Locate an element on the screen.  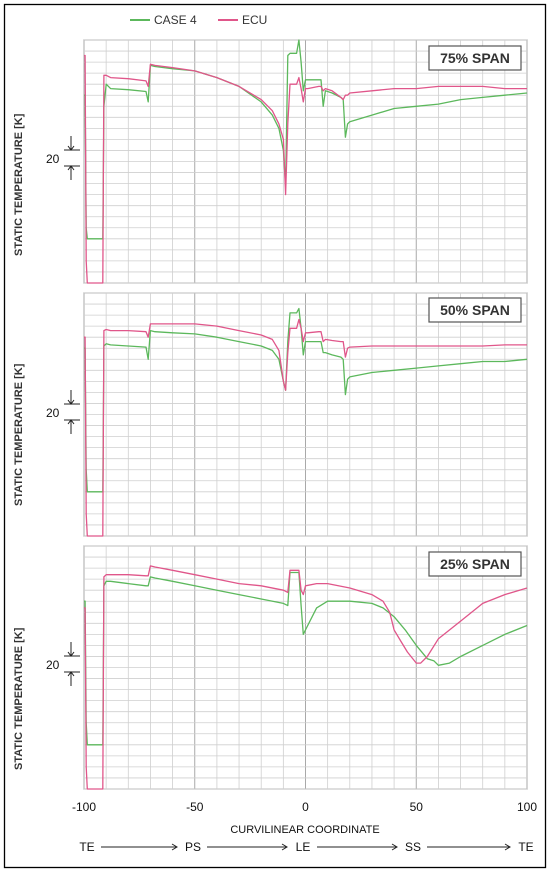
region-label: LE is located at coordinates (303, 847).